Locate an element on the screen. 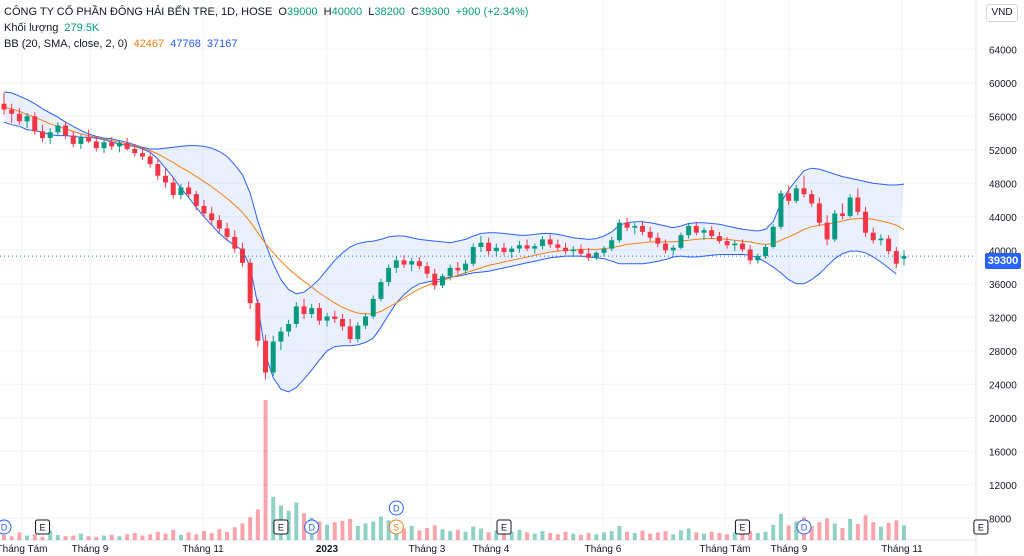  low-value: 38200 is located at coordinates (389, 12).